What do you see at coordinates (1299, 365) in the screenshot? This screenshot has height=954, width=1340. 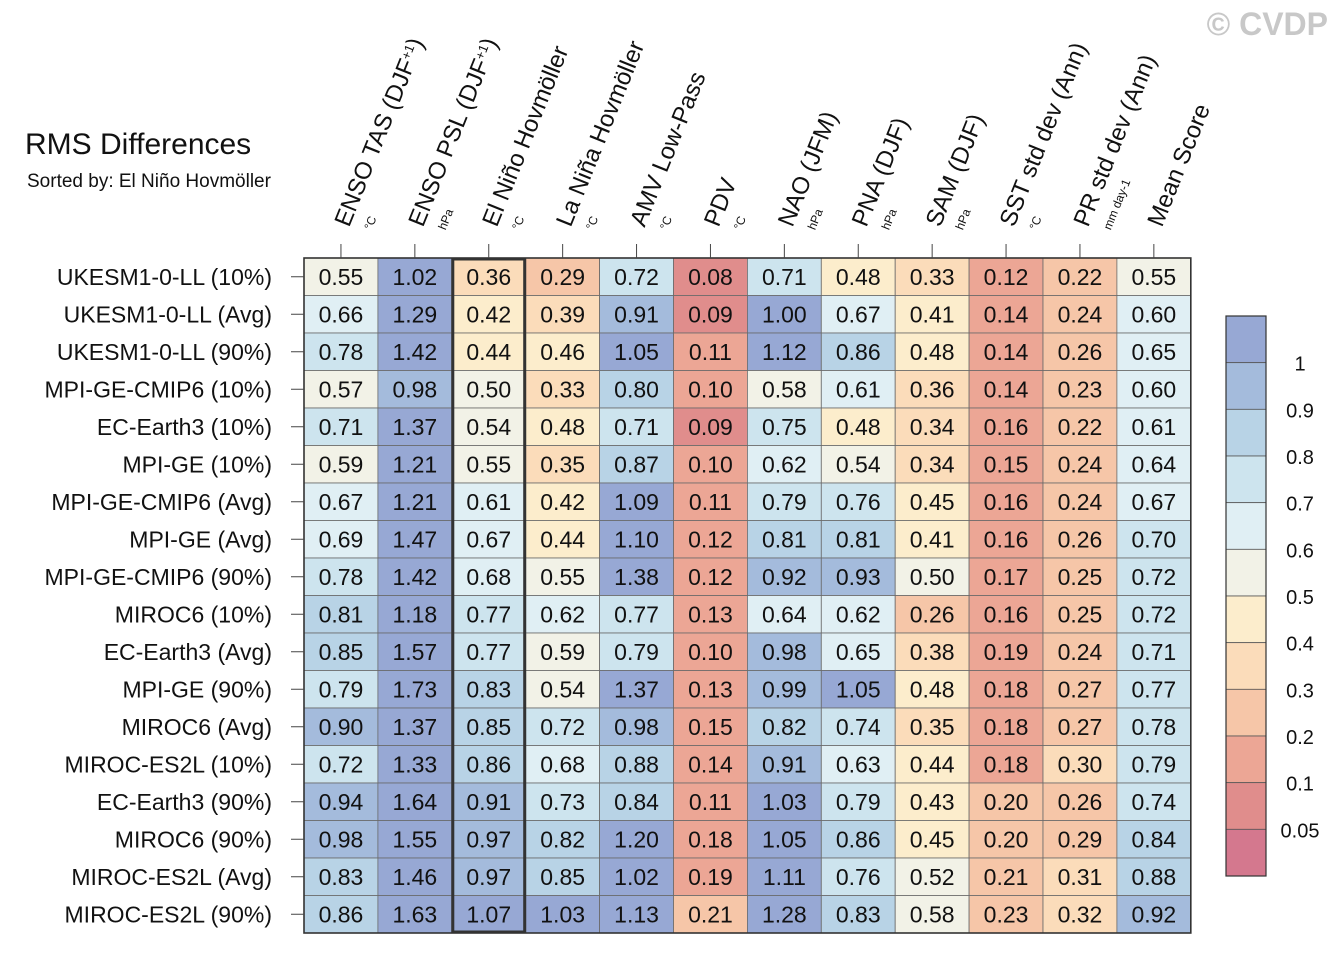 I see `colorbar-tick-label: 1` at bounding box center [1299, 365].